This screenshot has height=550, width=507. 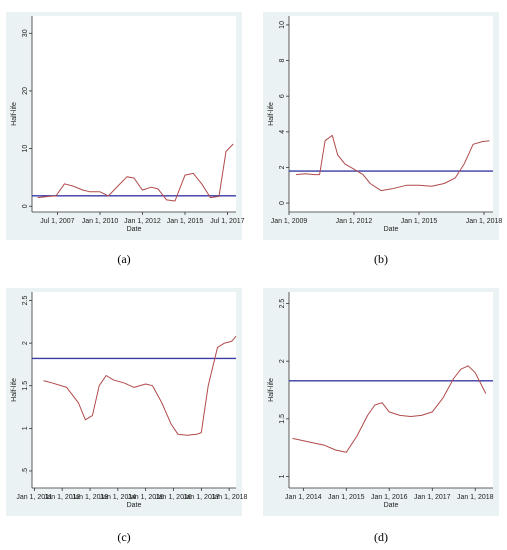 I want to click on caption-d: (d), so click(x=381, y=537).